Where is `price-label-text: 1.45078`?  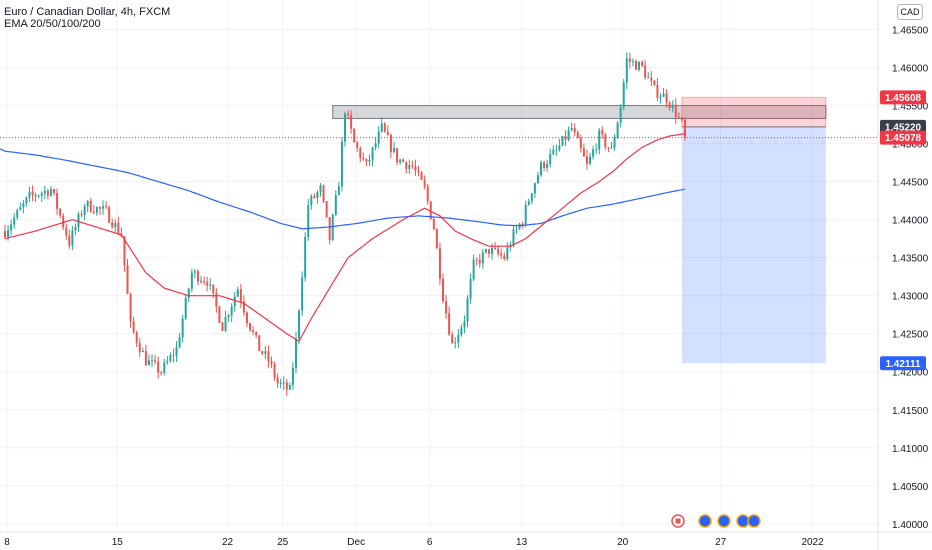 price-label-text: 1.45078 is located at coordinates (903, 138).